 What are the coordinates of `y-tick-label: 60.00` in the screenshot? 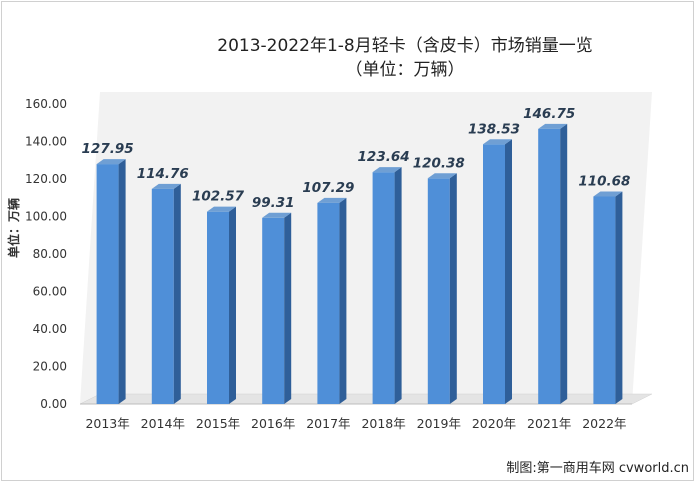 It's located at (50, 292).